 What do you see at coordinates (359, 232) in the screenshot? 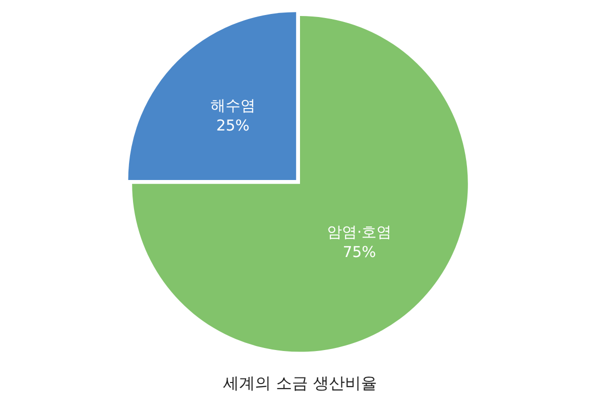
I see `slice-label: 암염·호염` at bounding box center [359, 232].